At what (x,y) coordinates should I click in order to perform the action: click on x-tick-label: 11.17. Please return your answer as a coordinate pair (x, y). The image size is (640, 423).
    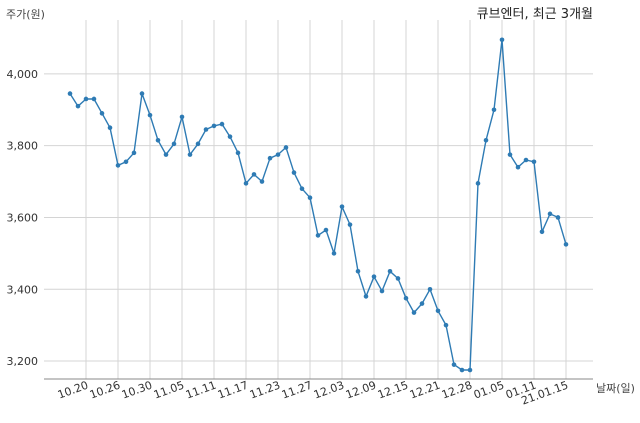
    Looking at the image, I should click on (233, 390).